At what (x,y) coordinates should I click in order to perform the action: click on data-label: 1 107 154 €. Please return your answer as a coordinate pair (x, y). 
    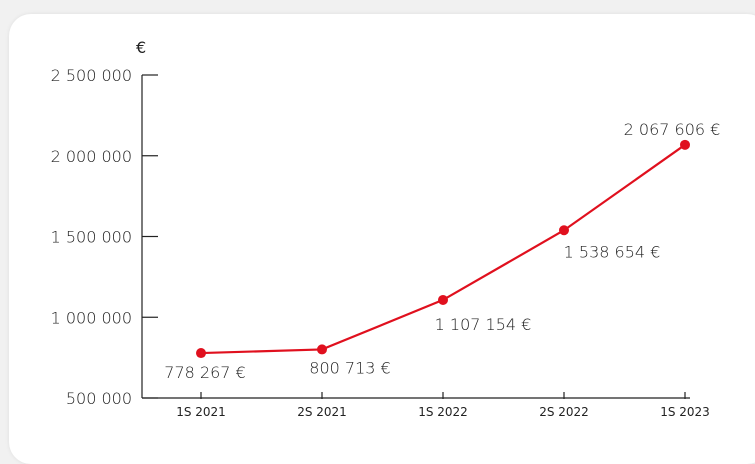
    Looking at the image, I should click on (483, 324).